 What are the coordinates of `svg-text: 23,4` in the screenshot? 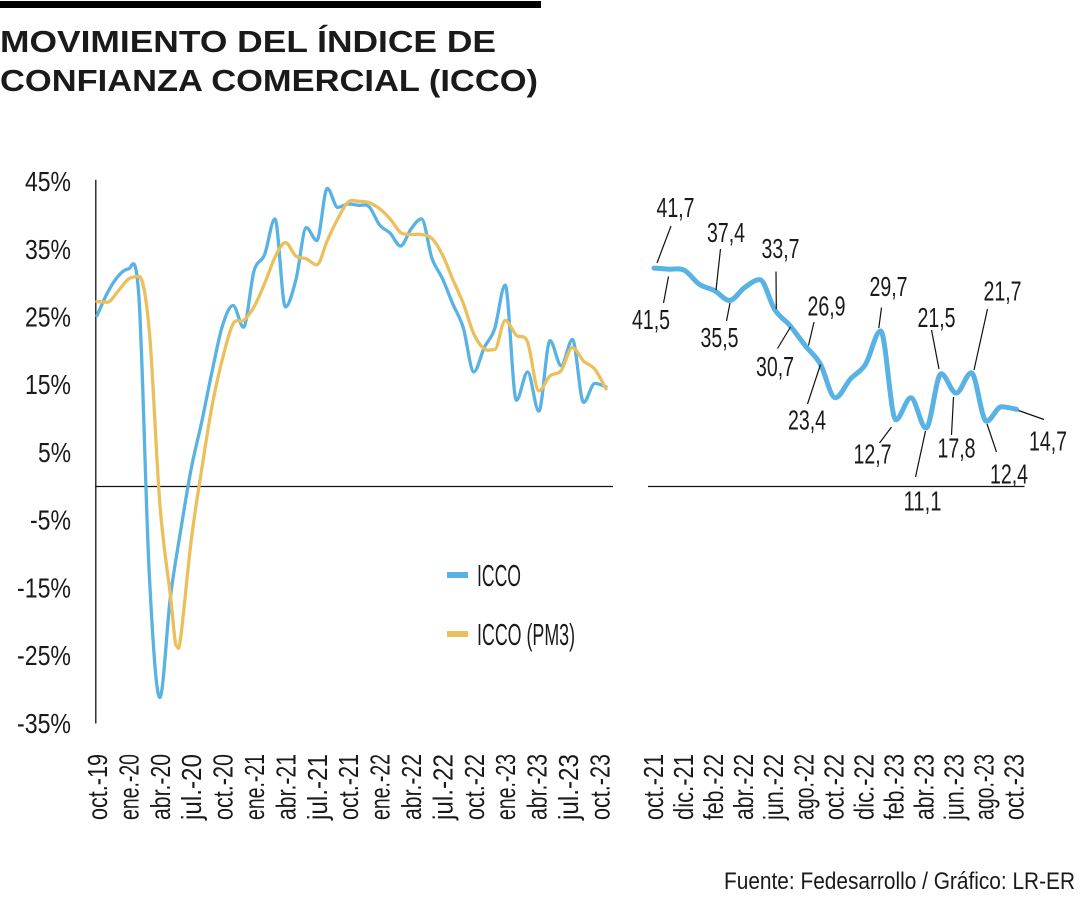 It's located at (807, 420).